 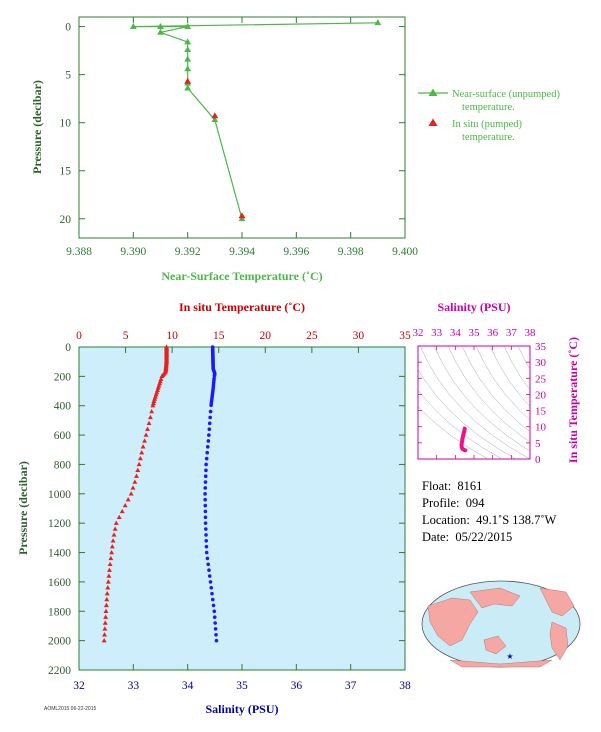 What do you see at coordinates (59, 524) in the screenshot?
I see `y-tick-label: 1200` at bounding box center [59, 524].